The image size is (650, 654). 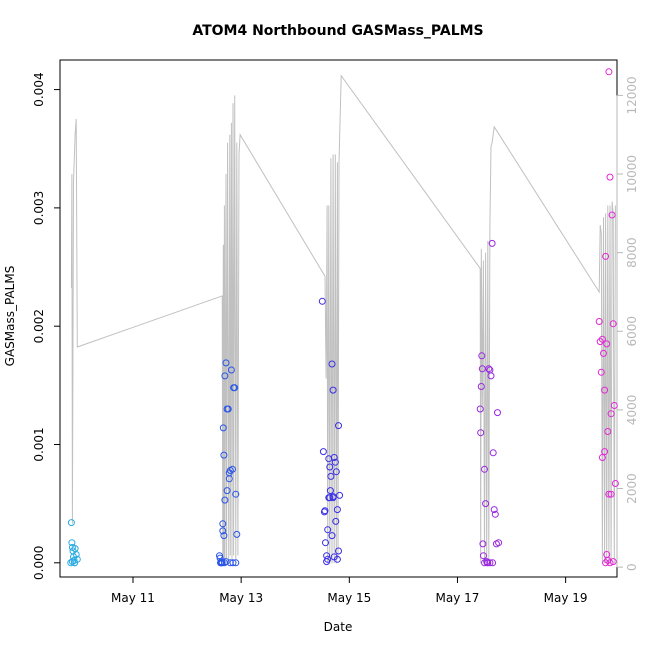 I want to click on secondary-y-tick-label: 4000, so click(x=632, y=410).